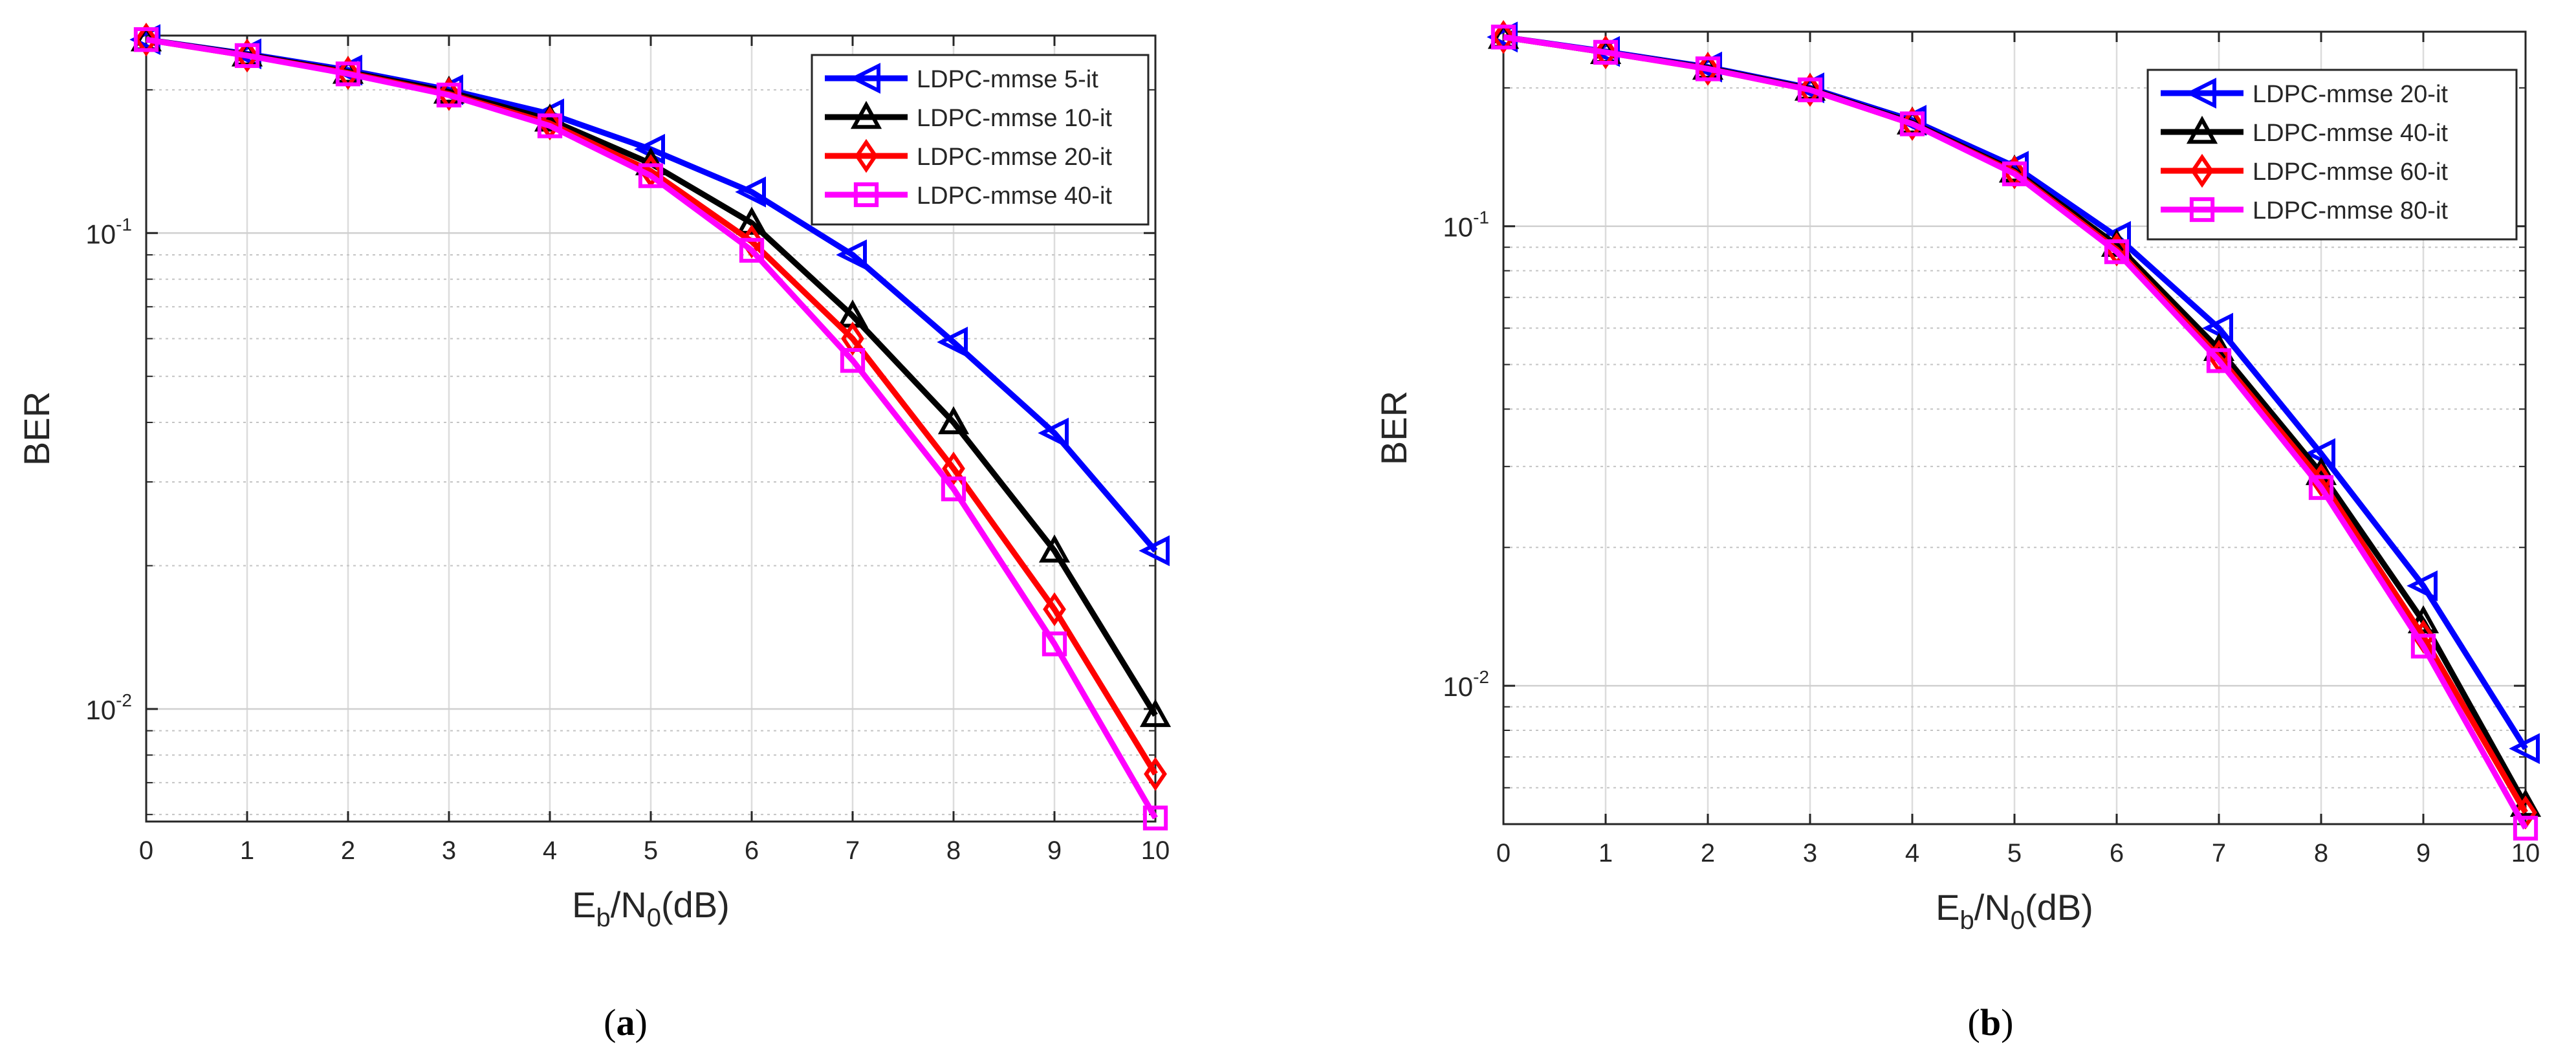 The width and height of the screenshot is (2576, 1057). Describe the element at coordinates (1014, 118) in the screenshot. I see `legend-label: LDPC-mmse 10-it` at that location.